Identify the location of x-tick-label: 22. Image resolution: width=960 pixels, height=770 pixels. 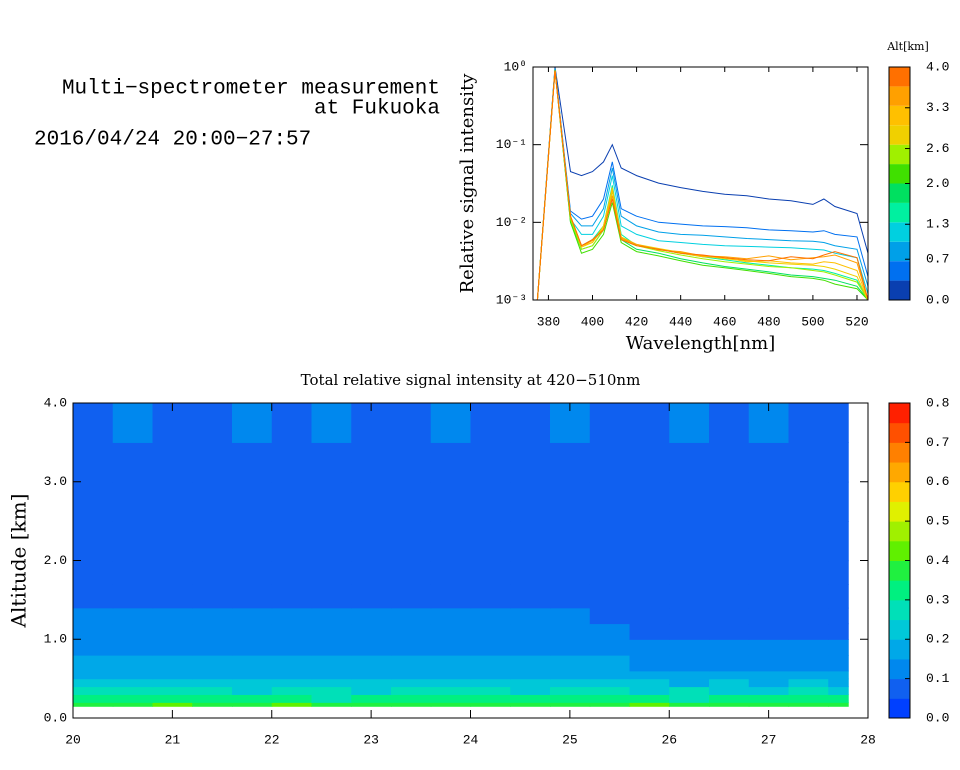
(272, 739).